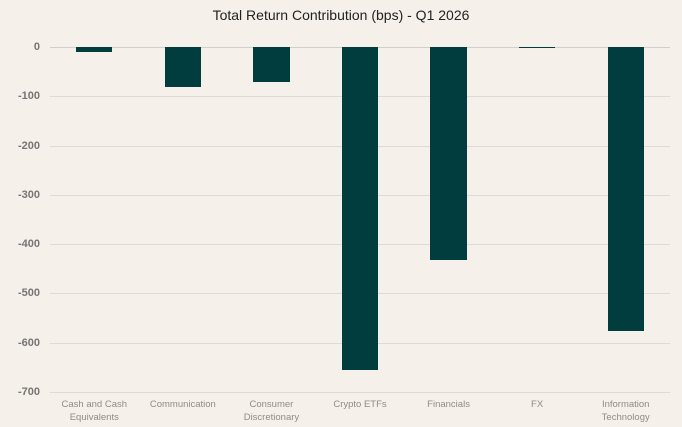 The height and width of the screenshot is (427, 682). Describe the element at coordinates (271, 411) in the screenshot. I see `x-tick-label-consumer-discretionary: Consumer Discretionary` at that location.